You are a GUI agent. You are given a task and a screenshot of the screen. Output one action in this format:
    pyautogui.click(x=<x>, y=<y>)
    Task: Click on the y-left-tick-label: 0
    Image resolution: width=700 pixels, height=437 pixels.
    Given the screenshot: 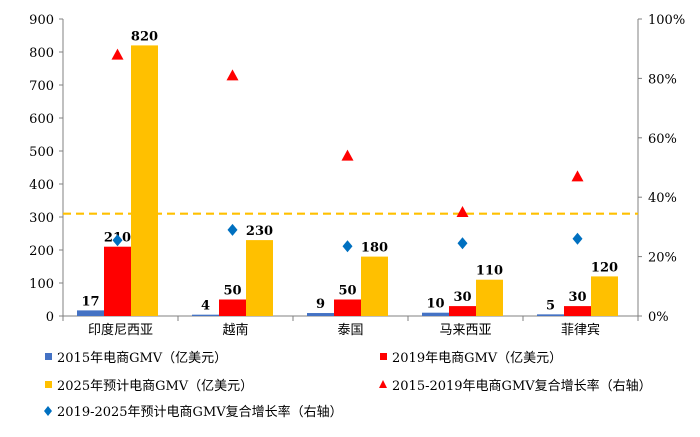 What is the action you would take?
    pyautogui.click(x=50, y=317)
    